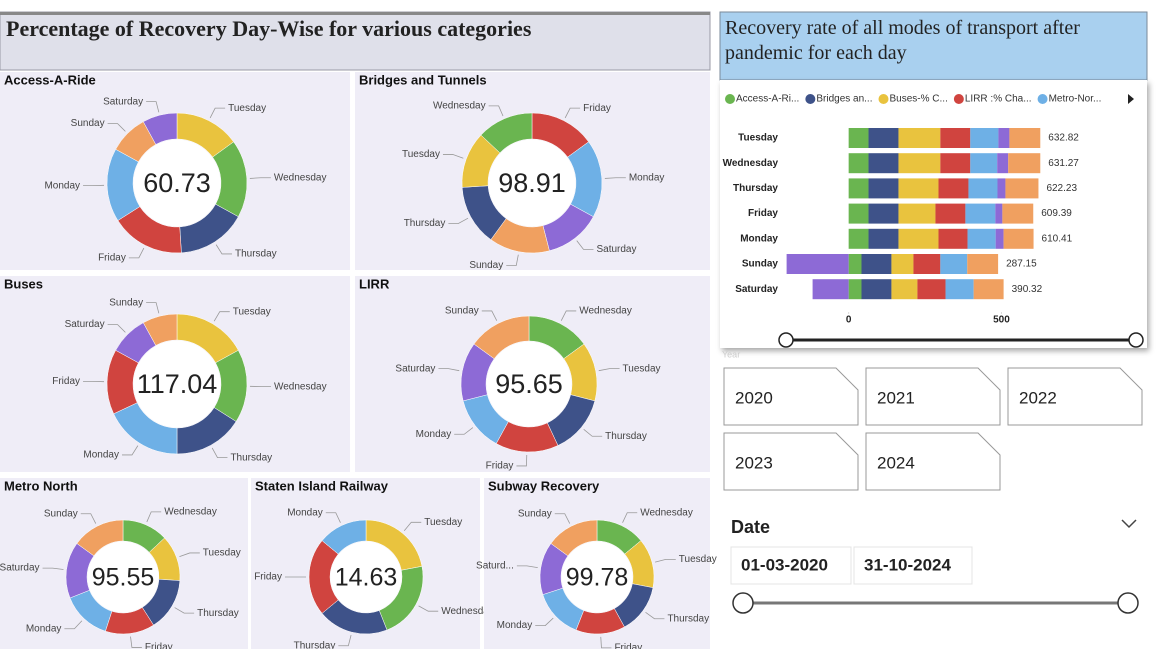 Image resolution: width=1162 pixels, height=649 pixels. Describe the element at coordinates (1056, 213) in the screenshot. I see `total-label: 609.39` at that location.